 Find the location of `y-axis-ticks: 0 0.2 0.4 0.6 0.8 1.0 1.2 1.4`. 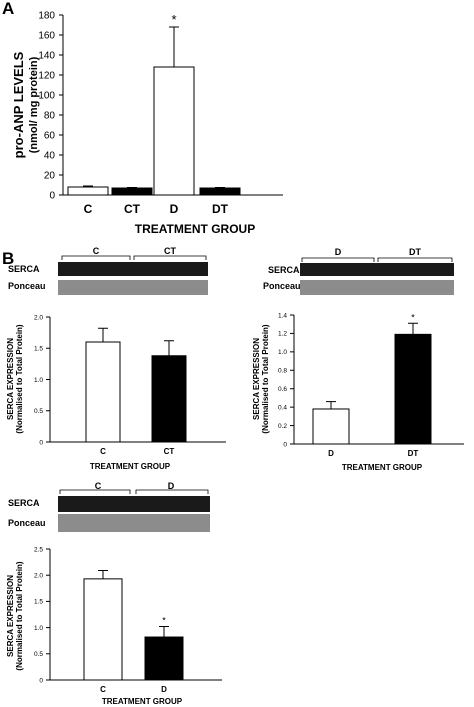

y-axis-ticks: 0 0.2 0.4 0.6 0.8 1.0 1.2 1.4 is located at coordinates (286, 380).